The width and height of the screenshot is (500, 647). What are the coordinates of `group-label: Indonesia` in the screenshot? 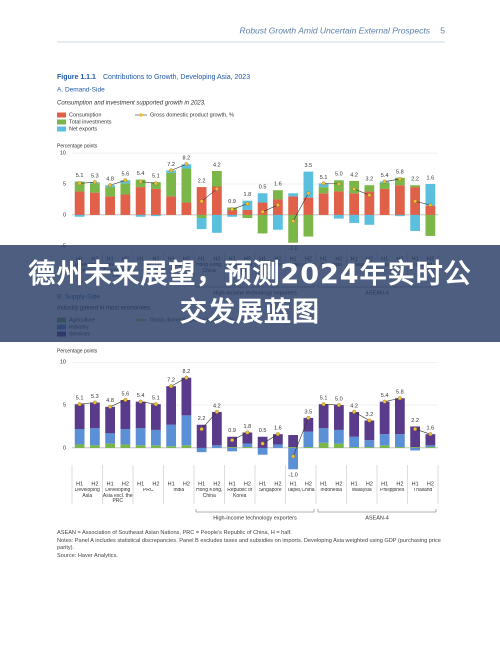 It's located at (331, 490).